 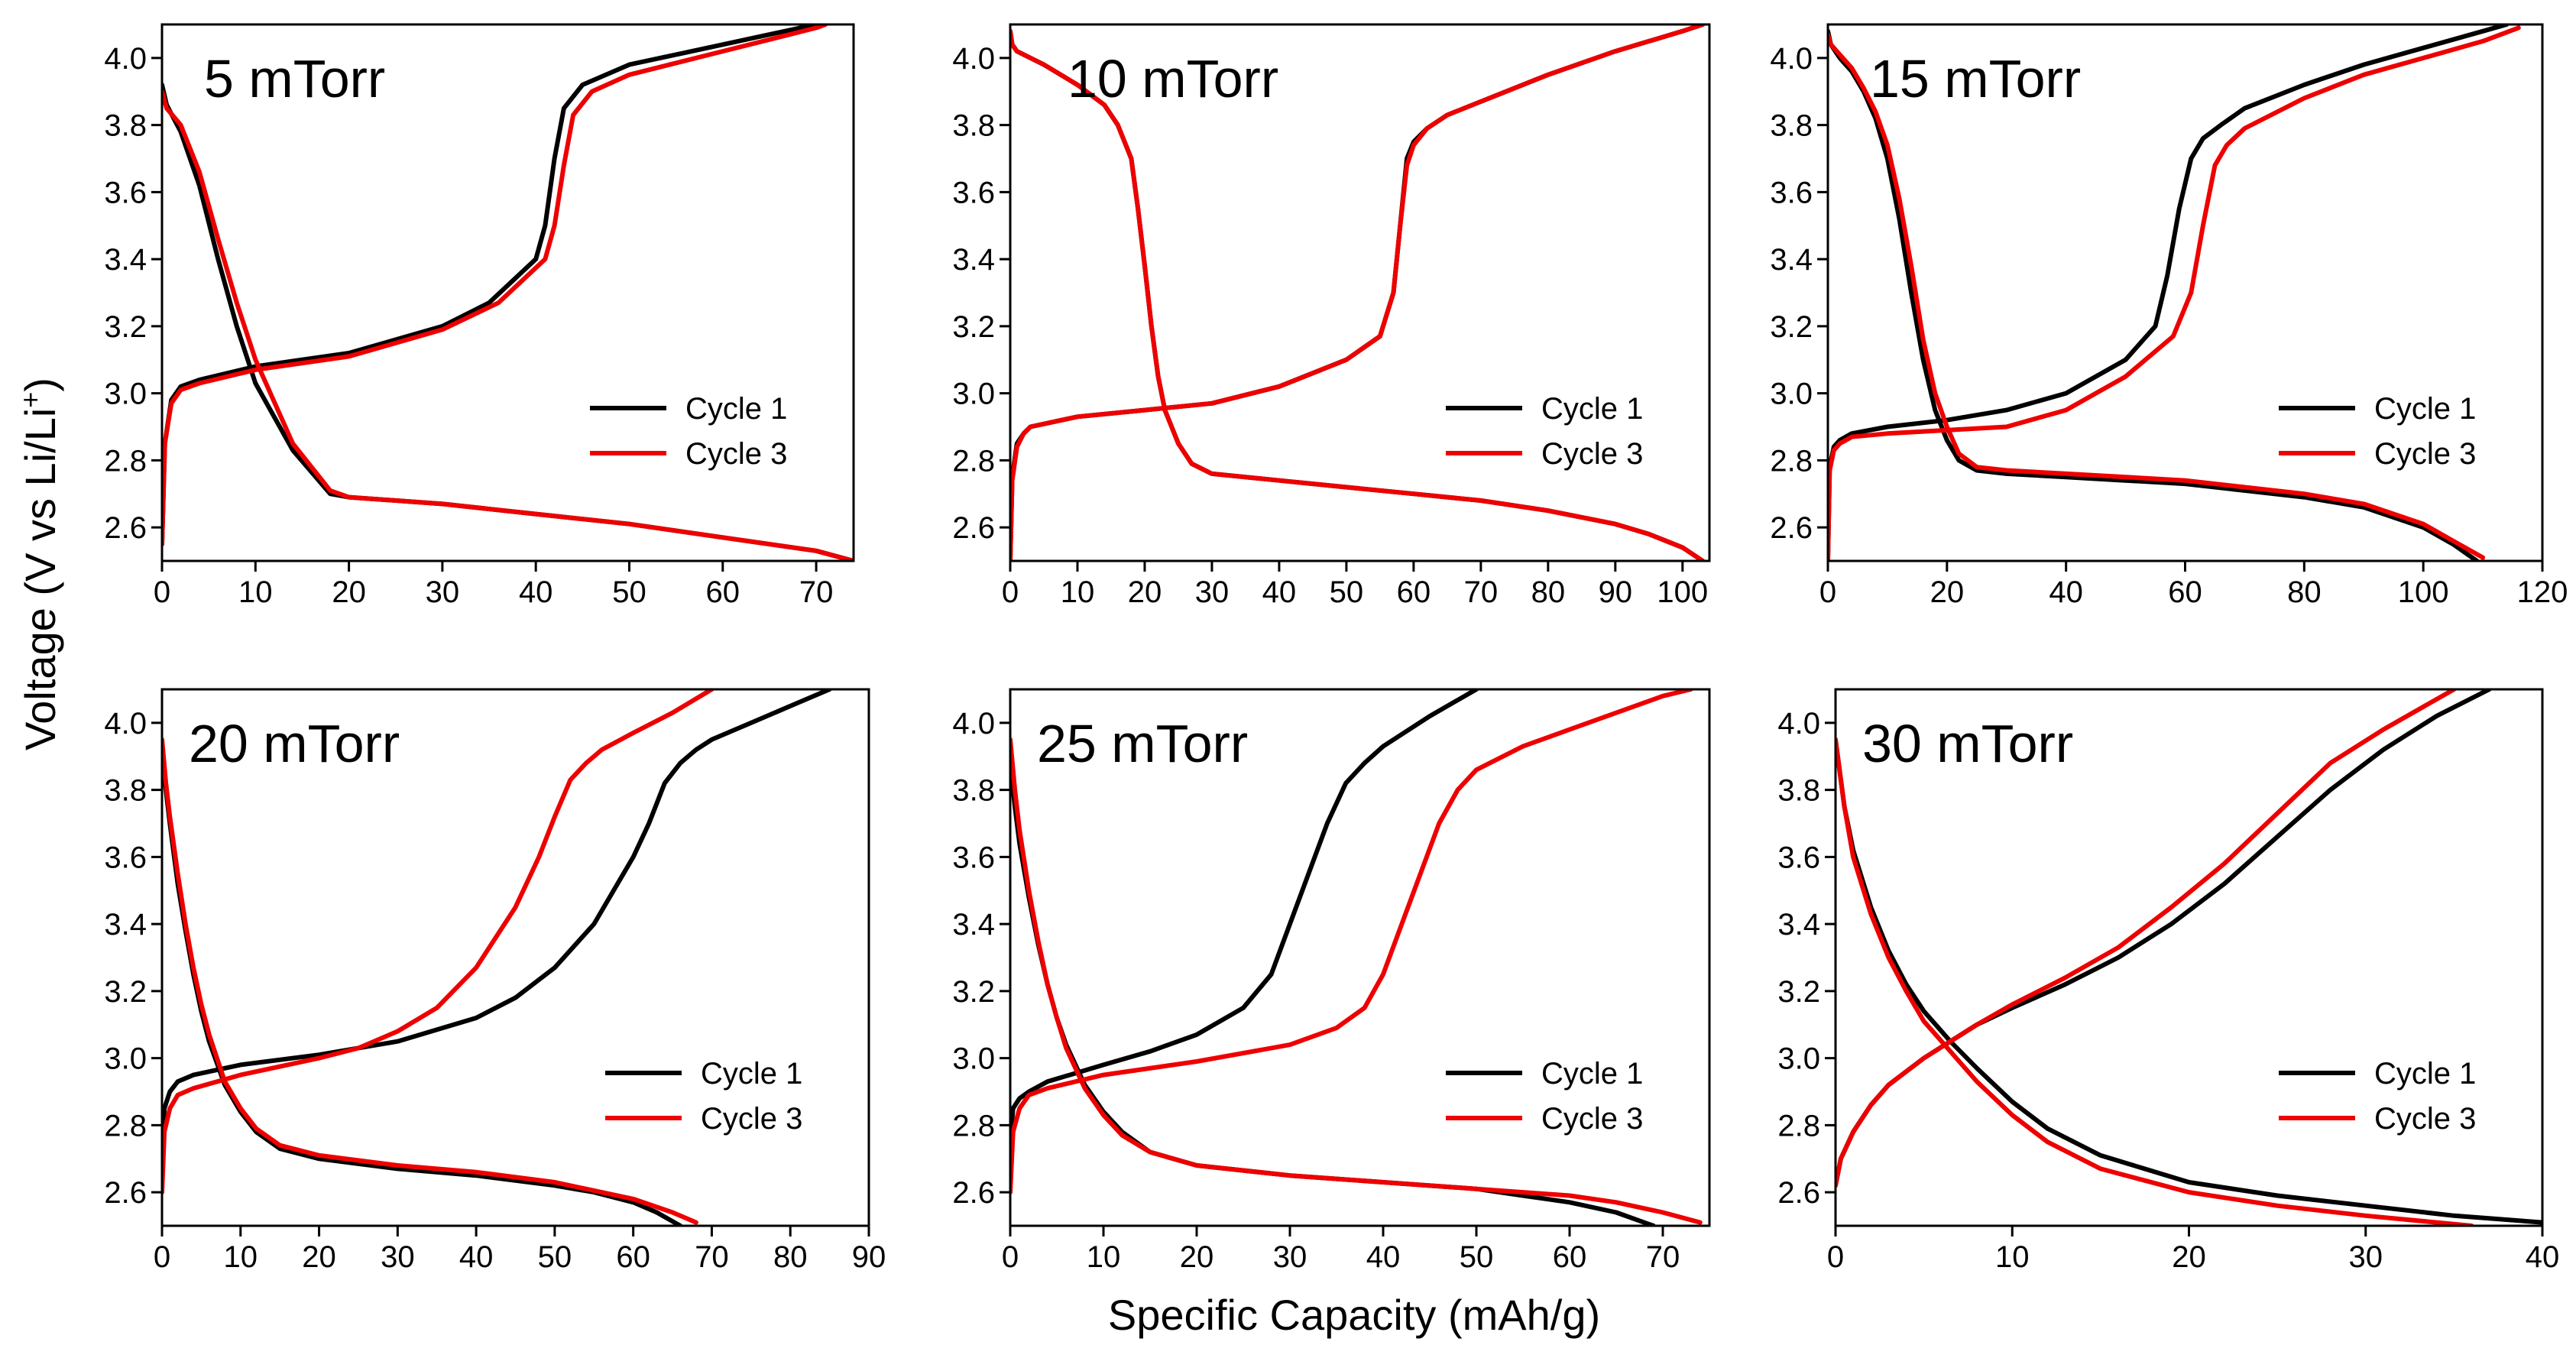 I want to click on panel-10-mtorr-y-tick-label: 3.0, so click(x=973, y=395).